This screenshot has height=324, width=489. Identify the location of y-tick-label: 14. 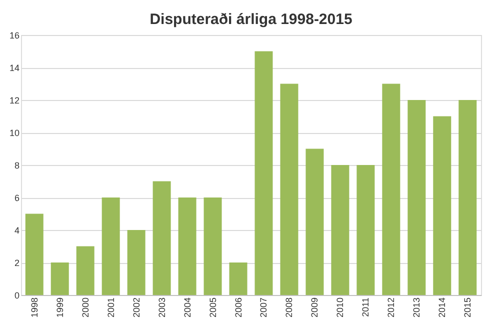
(14, 68).